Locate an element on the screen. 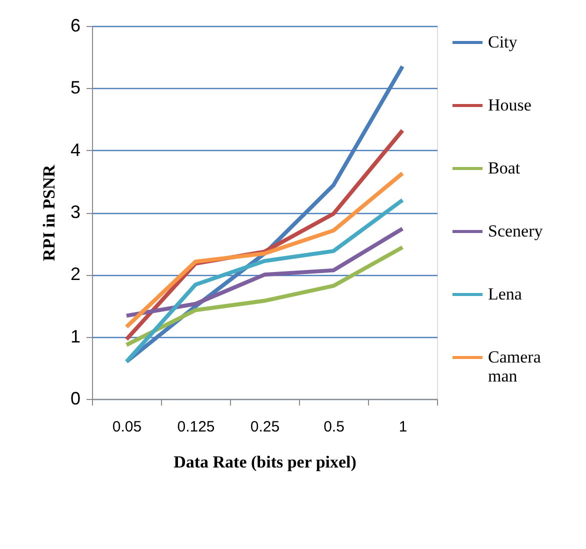 This screenshot has height=549, width=586. legend-label: City is located at coordinates (503, 42).